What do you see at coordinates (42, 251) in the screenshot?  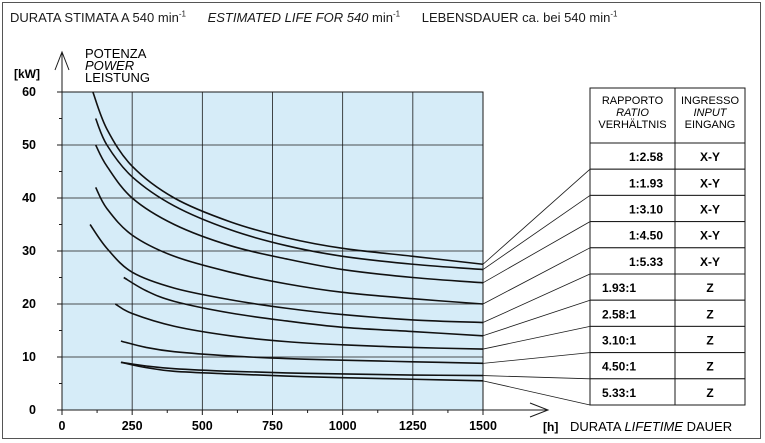 I see `y-ticks: 0 10 20 30 40 50 60` at bounding box center [42, 251].